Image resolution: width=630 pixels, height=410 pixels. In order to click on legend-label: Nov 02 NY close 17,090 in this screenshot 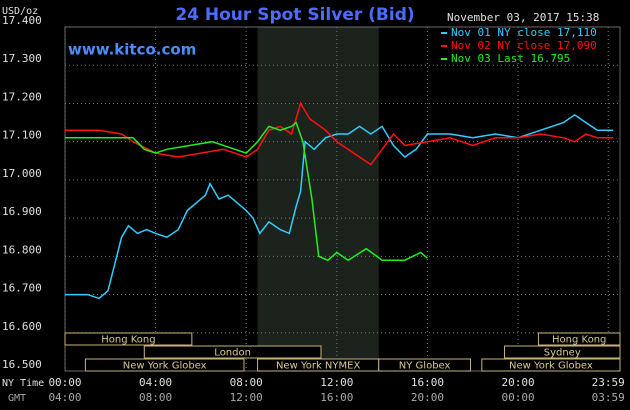, I will do `click(524, 45)`.